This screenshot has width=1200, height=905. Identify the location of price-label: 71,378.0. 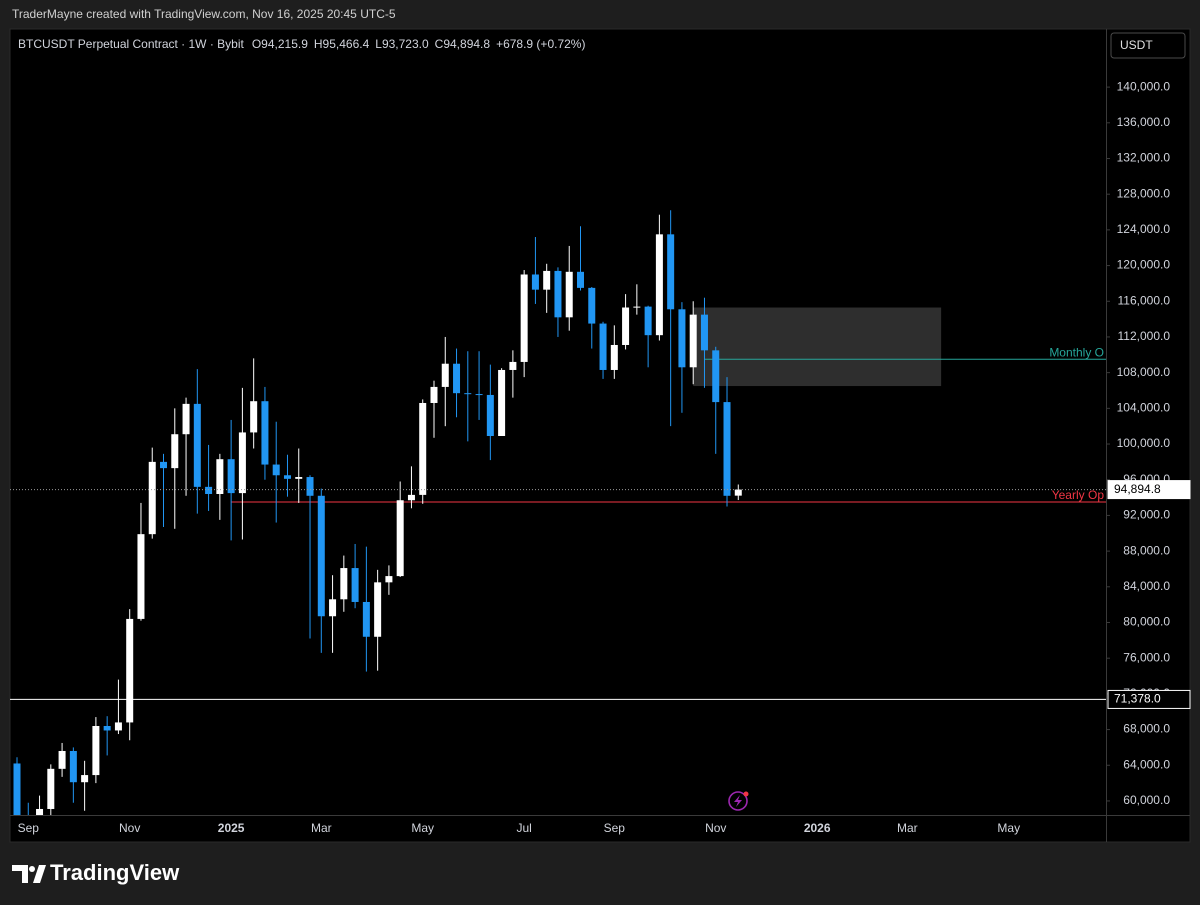
(1137, 699).